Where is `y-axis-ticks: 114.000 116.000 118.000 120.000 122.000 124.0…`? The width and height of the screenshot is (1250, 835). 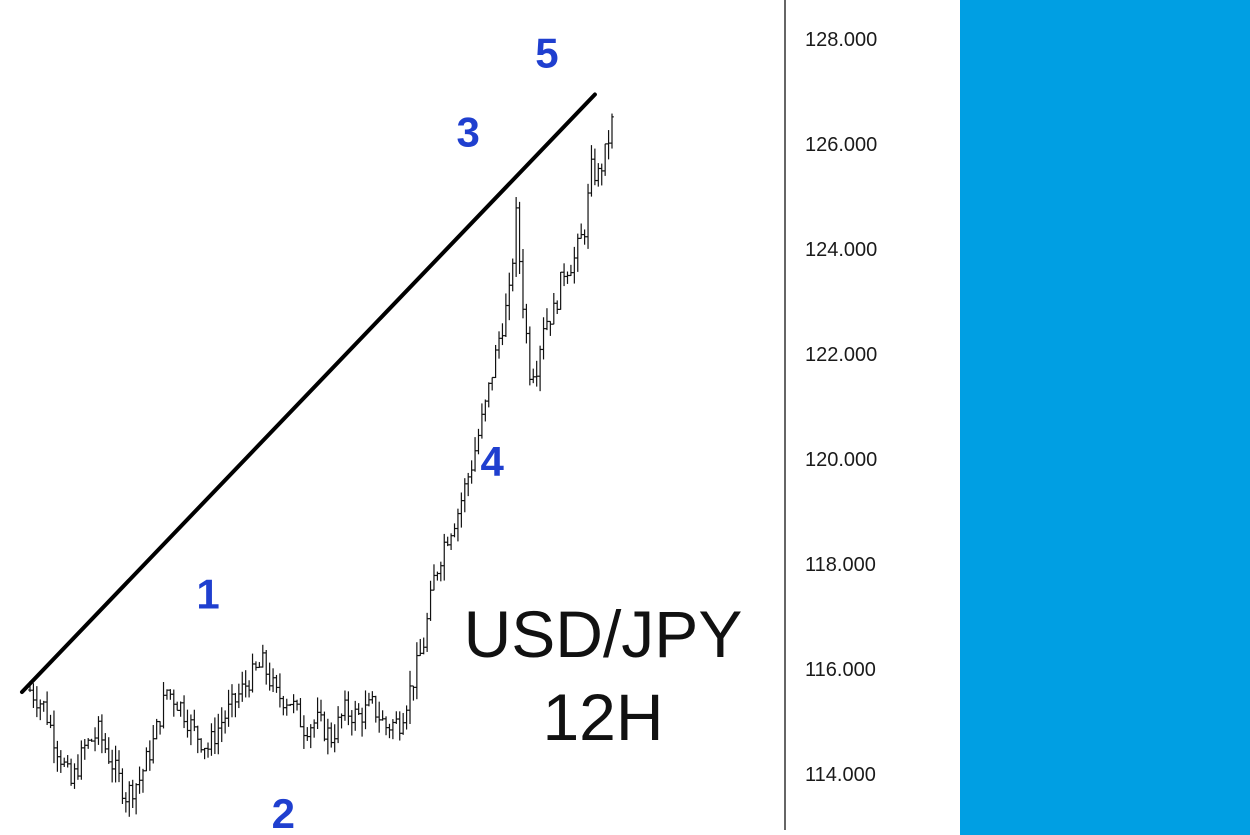 y-axis-ticks: 114.000 116.000 118.000 120.000 122.000 124.0… is located at coordinates (841, 407).